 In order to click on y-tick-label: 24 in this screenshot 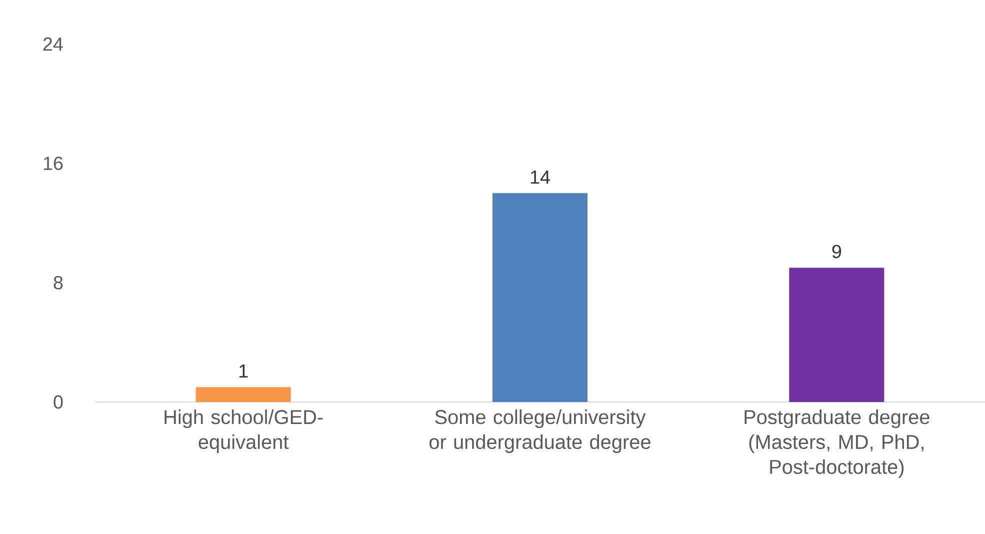, I will do `click(53, 44)`.